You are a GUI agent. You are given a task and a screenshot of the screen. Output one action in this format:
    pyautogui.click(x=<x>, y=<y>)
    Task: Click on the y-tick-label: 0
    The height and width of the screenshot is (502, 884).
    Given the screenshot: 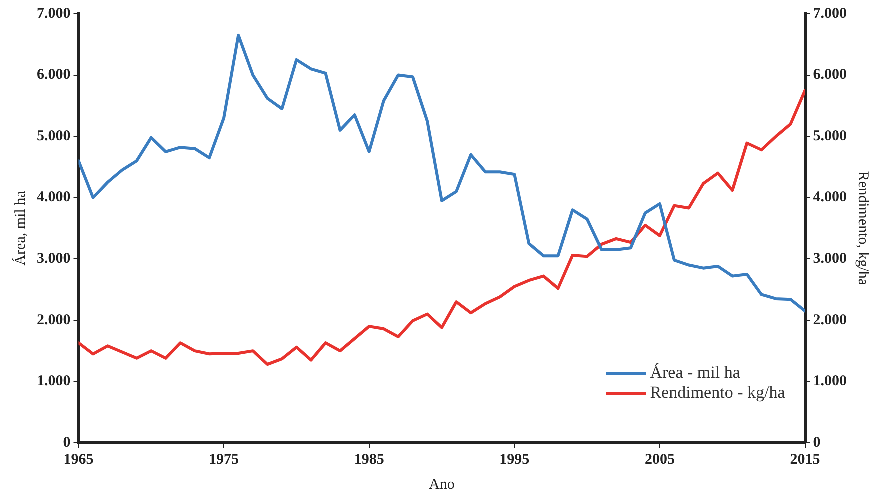 What is the action you would take?
    pyautogui.click(x=67, y=442)
    